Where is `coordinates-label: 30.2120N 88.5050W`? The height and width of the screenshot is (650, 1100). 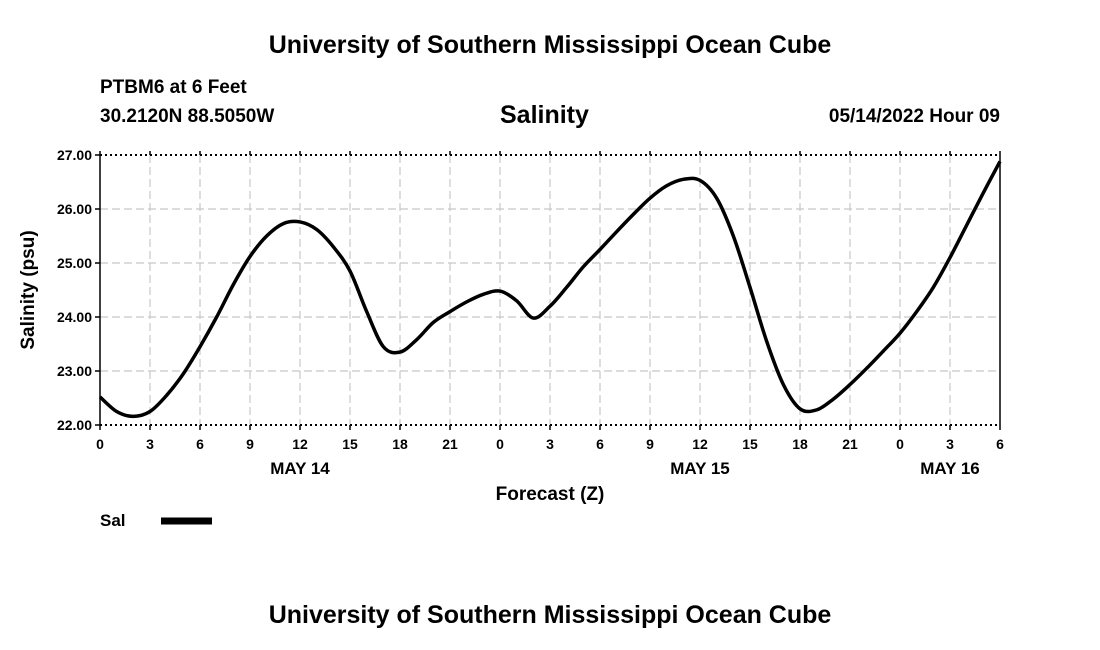 coordinates-label: 30.2120N 88.5050W is located at coordinates (187, 116).